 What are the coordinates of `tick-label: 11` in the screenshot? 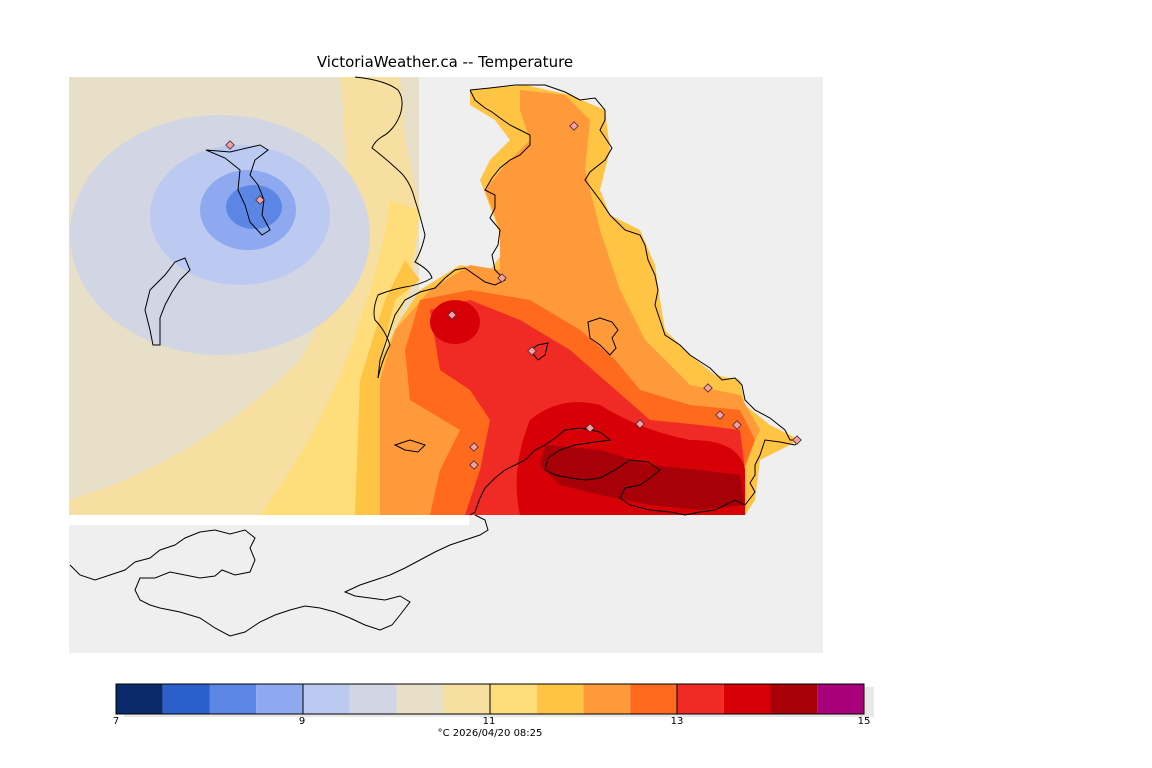 It's located at (489, 721).